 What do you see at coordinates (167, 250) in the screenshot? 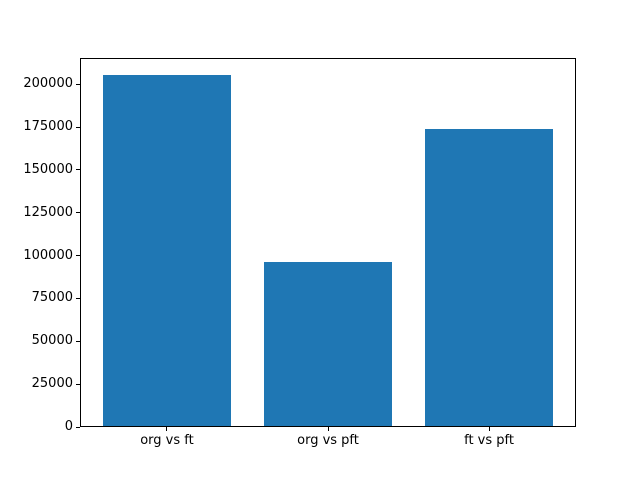
I see `bar-org-vs-ft` at bounding box center [167, 250].